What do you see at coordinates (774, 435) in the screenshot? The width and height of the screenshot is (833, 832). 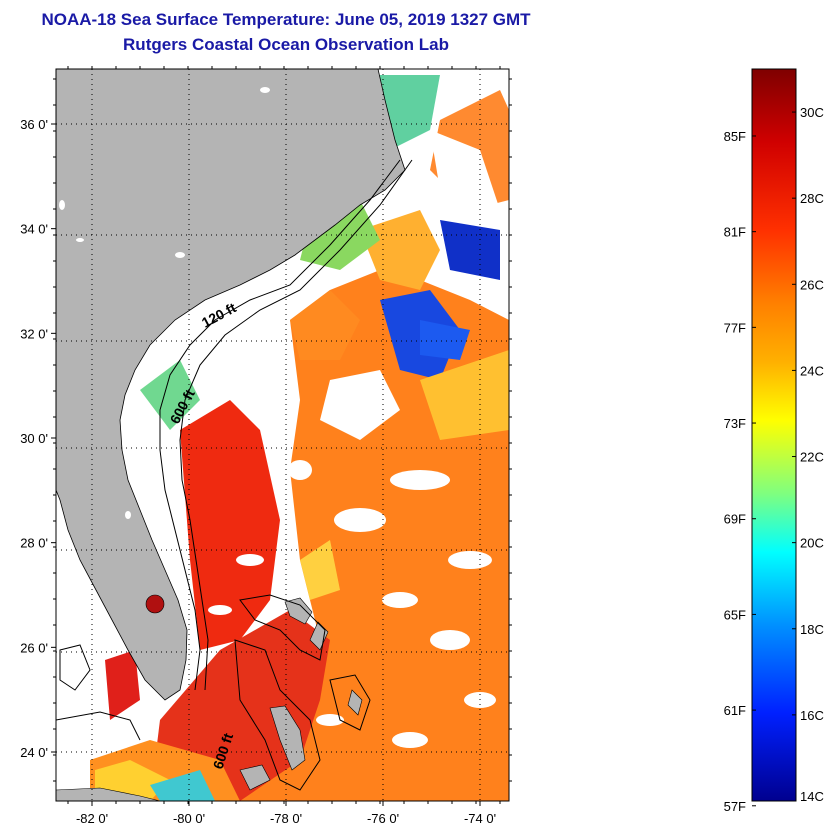 I see `colorbar-gradient` at bounding box center [774, 435].